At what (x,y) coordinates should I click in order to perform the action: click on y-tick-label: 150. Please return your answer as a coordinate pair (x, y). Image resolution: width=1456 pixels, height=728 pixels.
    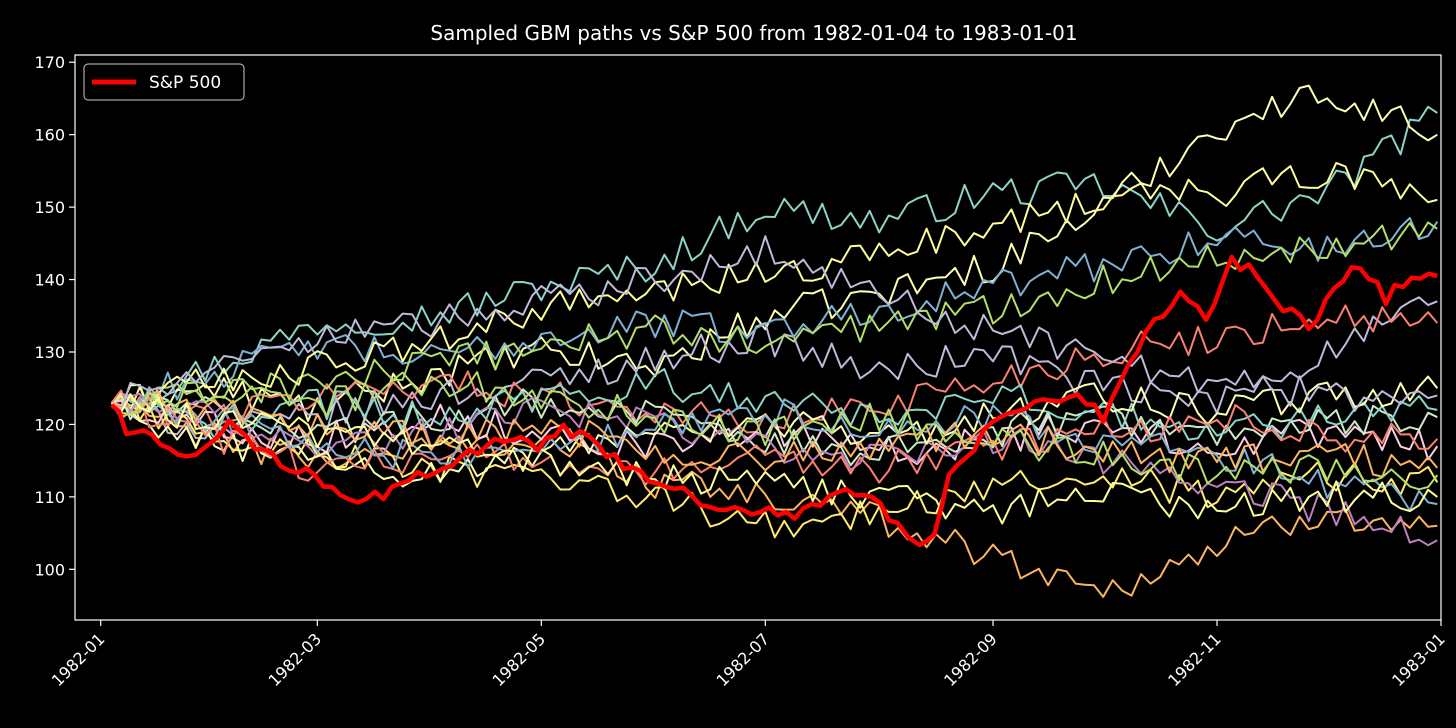
    Looking at the image, I should click on (49, 207).